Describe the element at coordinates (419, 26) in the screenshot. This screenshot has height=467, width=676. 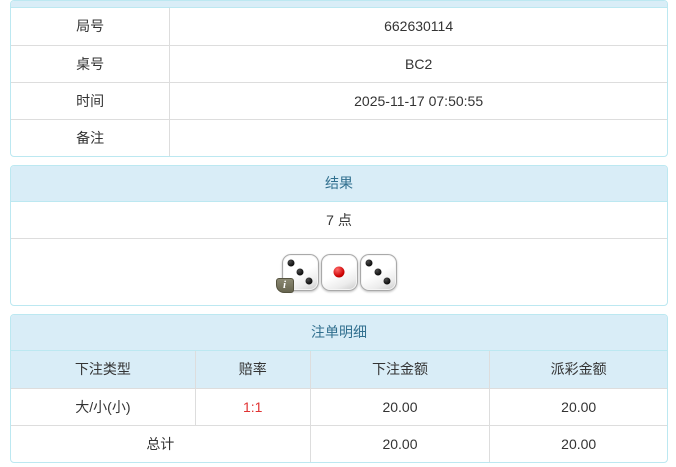
I see `round-id-value: 662630114` at that location.